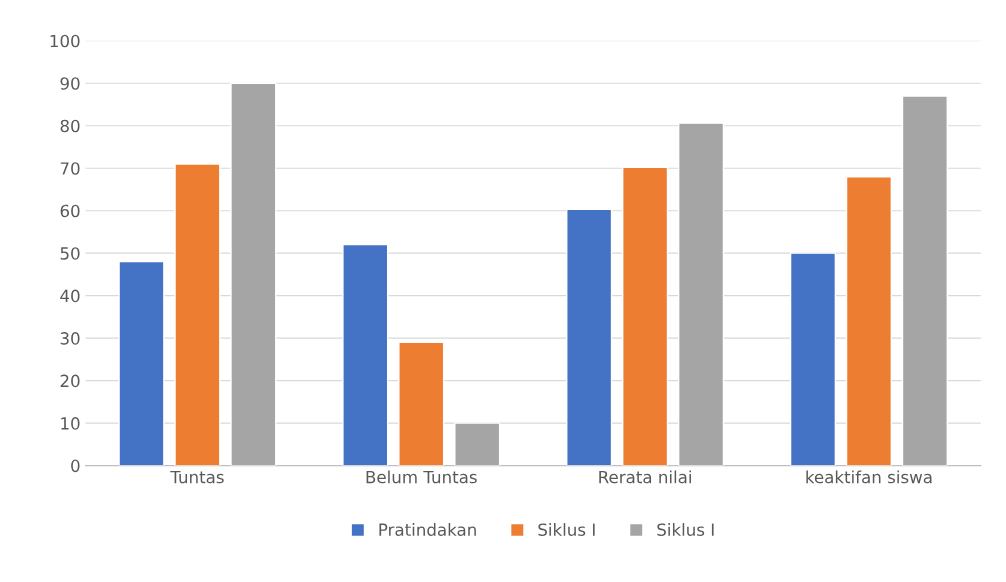 The image size is (1006, 582). What do you see at coordinates (70, 211) in the screenshot?
I see `y-tick-label: 60` at bounding box center [70, 211].